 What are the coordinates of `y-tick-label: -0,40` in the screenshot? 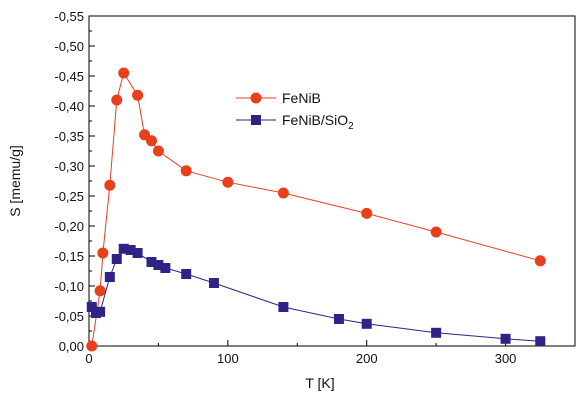 It's located at (69, 106).